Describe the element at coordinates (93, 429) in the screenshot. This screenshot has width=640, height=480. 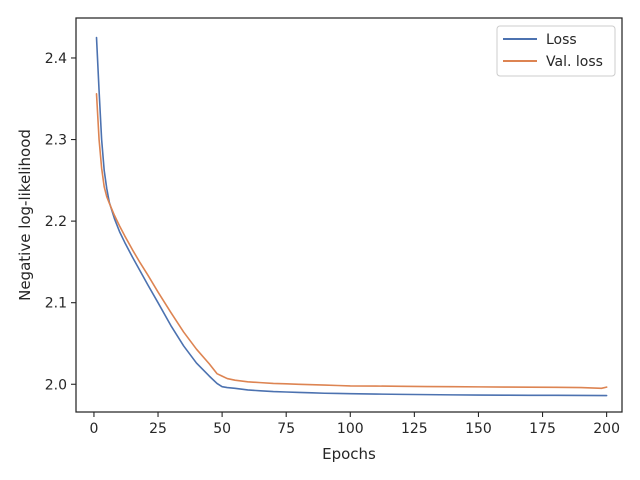
I see `x-tick-label: 0` at that location.